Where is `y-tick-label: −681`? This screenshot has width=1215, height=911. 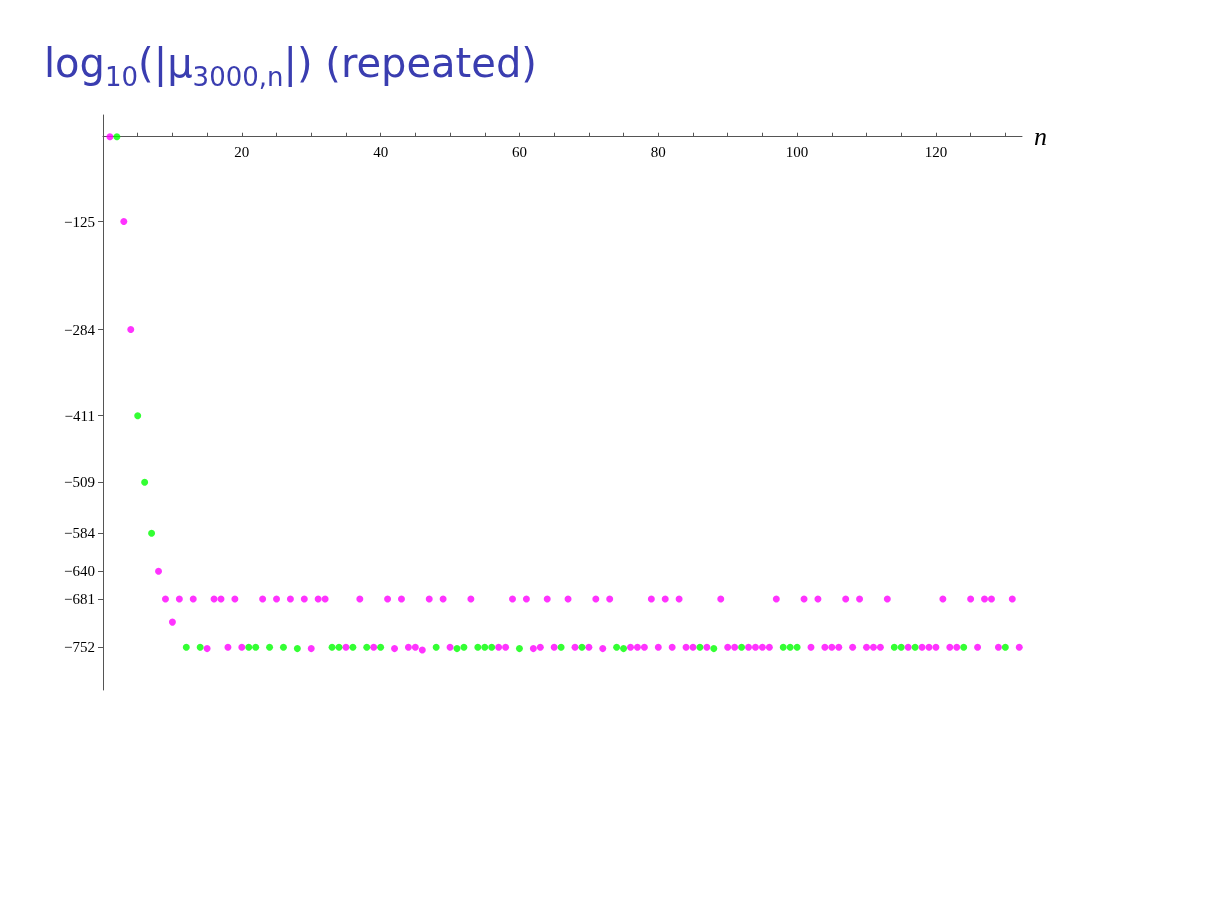 y-tick-label: −681 is located at coordinates (79, 599).